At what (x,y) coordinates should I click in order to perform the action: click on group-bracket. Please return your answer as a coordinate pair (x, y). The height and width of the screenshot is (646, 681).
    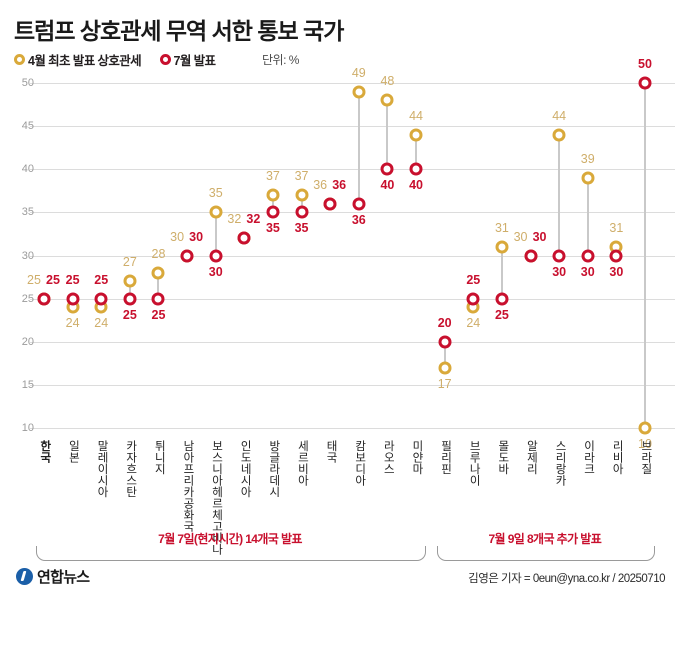
    Looking at the image, I should click on (545, 553).